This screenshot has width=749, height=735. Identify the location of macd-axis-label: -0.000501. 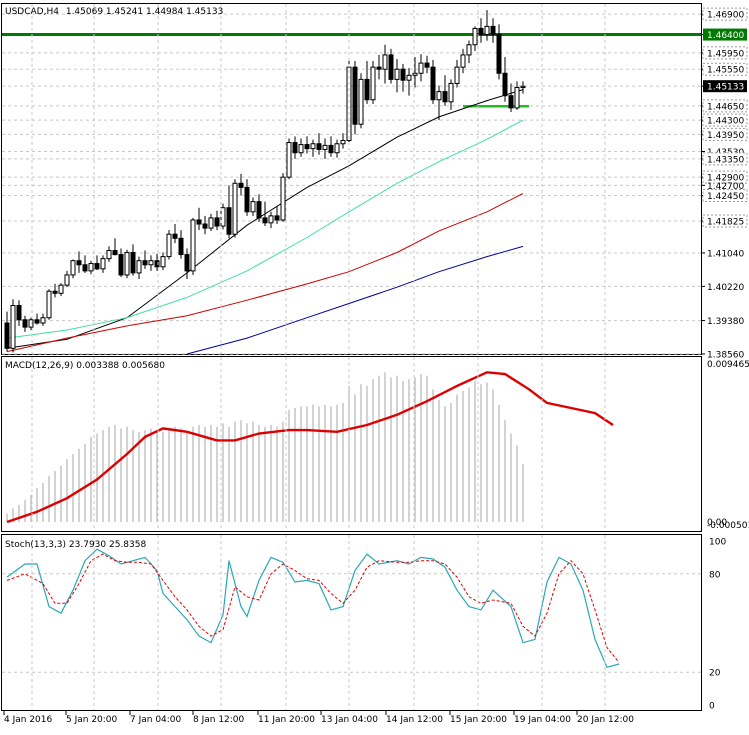
(728, 526).